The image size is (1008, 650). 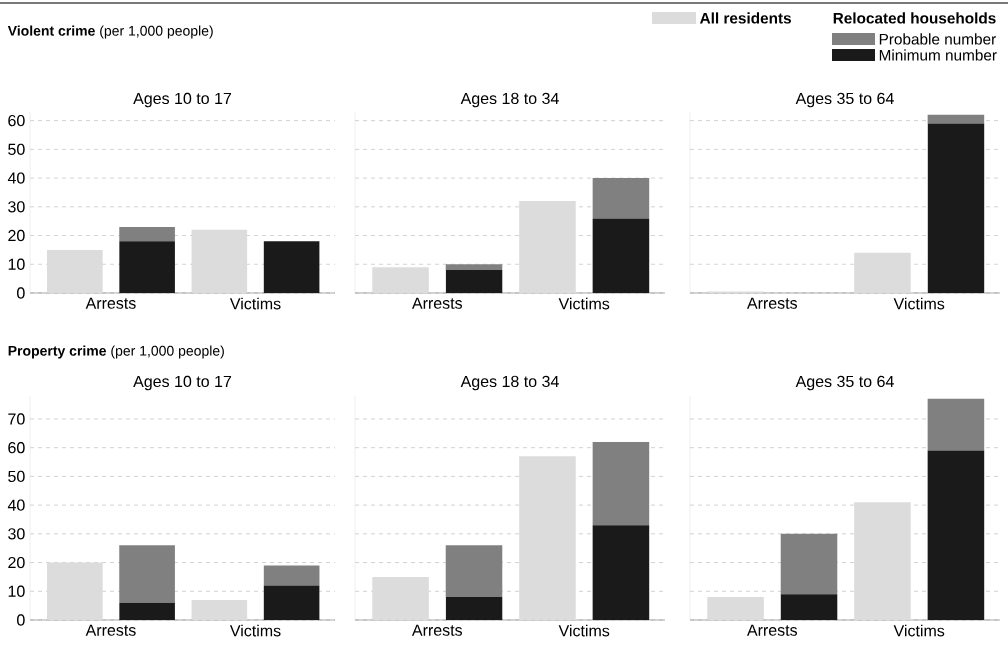 What do you see at coordinates (937, 39) in the screenshot?
I see `legend-label: Probable number` at bounding box center [937, 39].